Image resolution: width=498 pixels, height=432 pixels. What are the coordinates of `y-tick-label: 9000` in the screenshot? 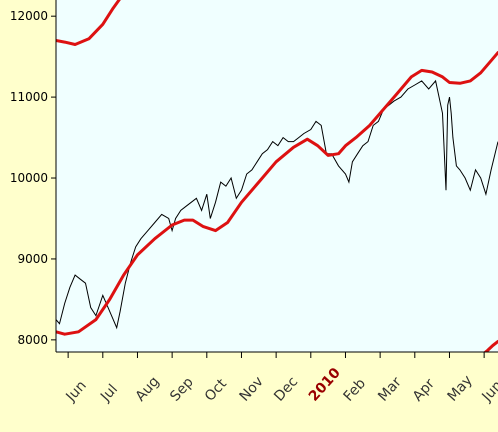 It's located at (32, 259).